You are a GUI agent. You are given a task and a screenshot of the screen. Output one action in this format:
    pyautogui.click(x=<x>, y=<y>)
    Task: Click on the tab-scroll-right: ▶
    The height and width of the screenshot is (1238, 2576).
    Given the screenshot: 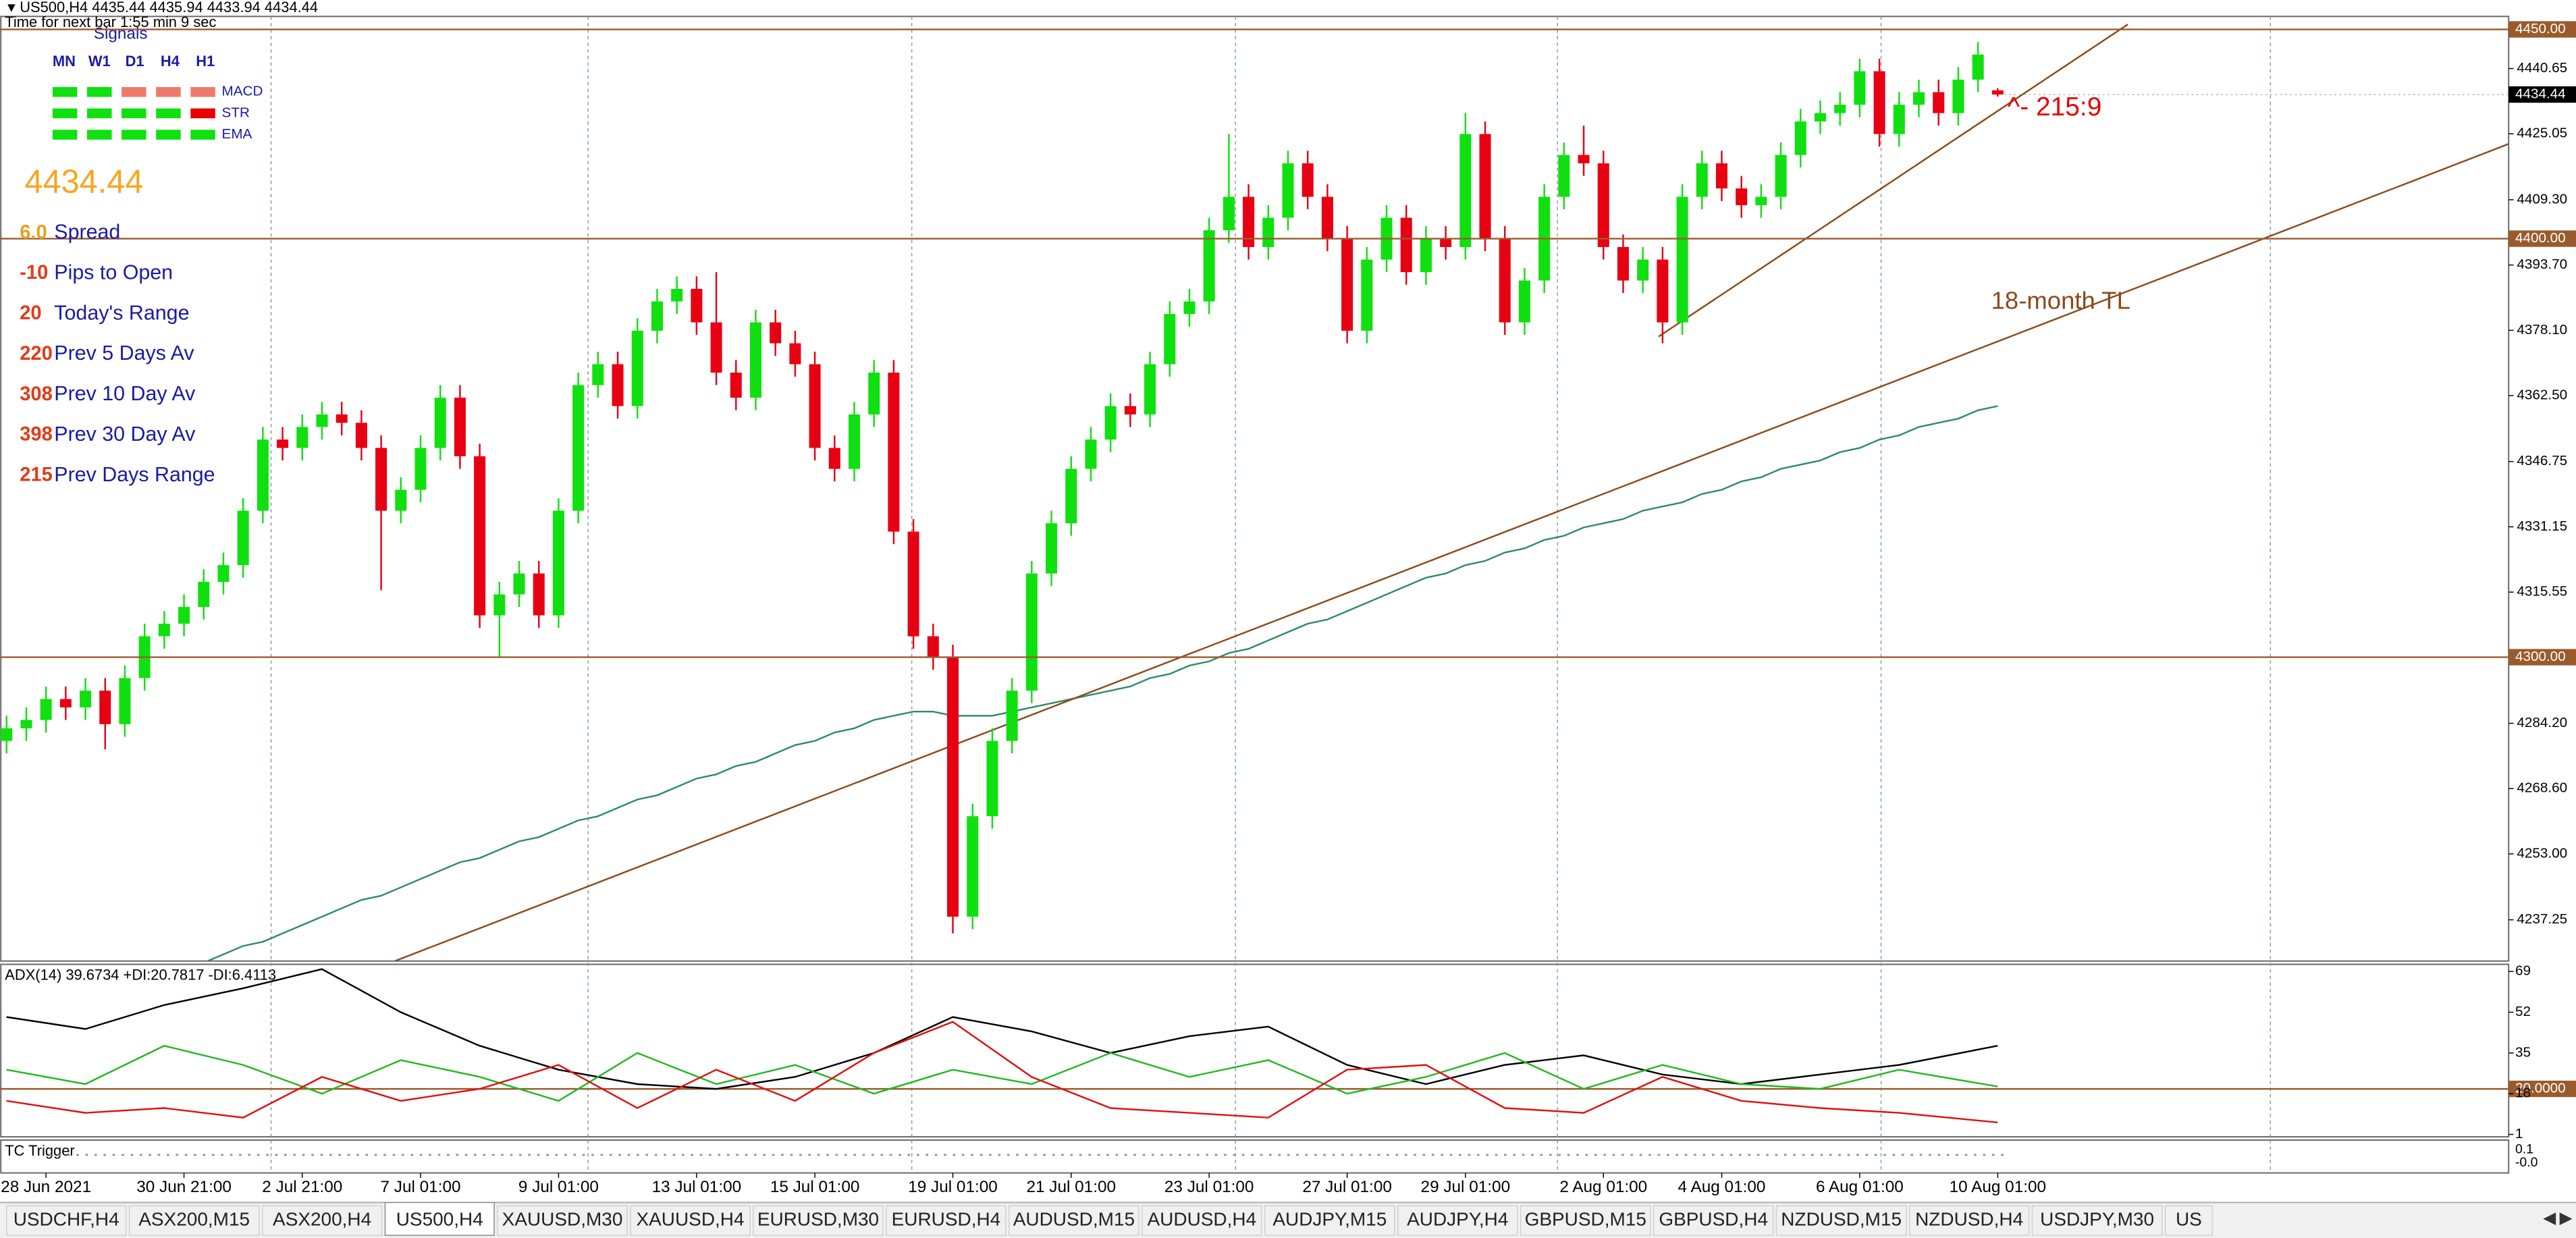 What is the action you would take?
    pyautogui.click(x=2566, y=1218)
    